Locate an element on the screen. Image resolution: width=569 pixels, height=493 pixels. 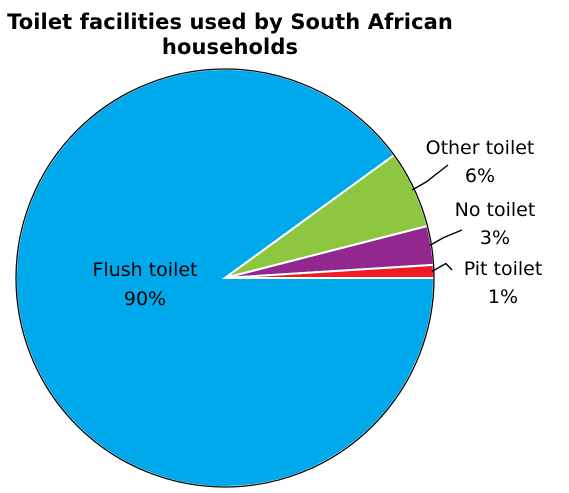
slice-label-flush-toilet-value: 90% is located at coordinates (145, 299).